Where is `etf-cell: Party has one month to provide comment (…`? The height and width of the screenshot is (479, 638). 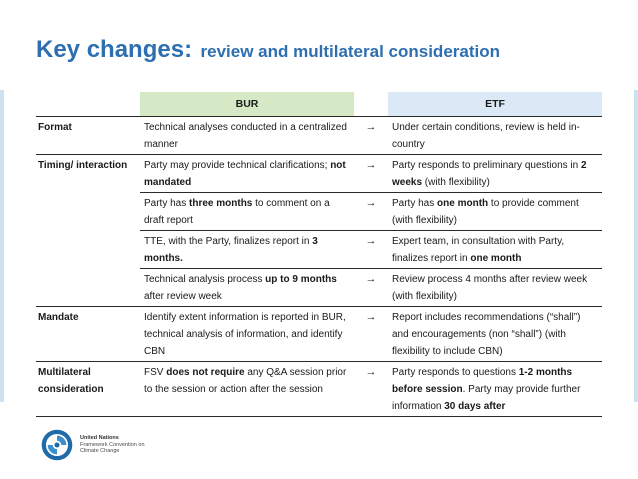 etf-cell: Party has one month to provide comment (… is located at coordinates (495, 211).